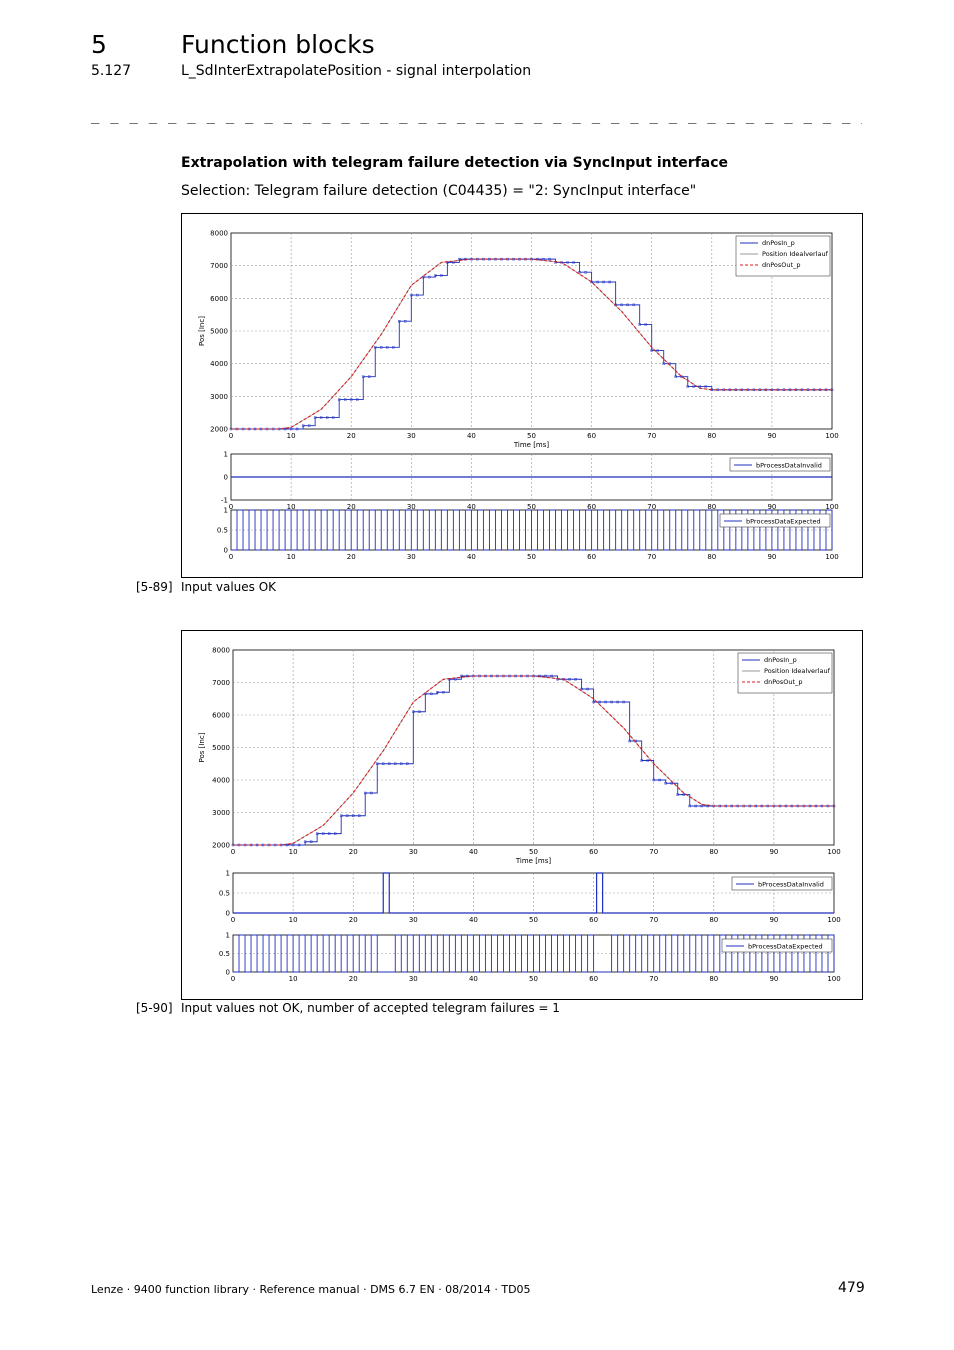 The height and width of the screenshot is (1350, 954). I want to click on fig2-invalid-y-tick-label: 1, so click(228, 874).